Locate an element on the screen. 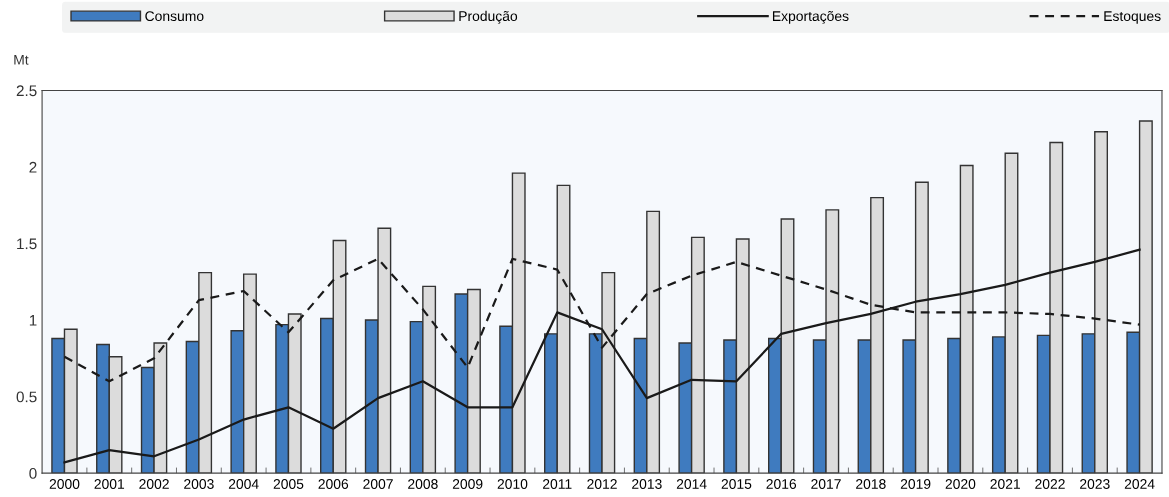 The width and height of the screenshot is (1169, 497). x-tick-label: 2010 is located at coordinates (512, 484).